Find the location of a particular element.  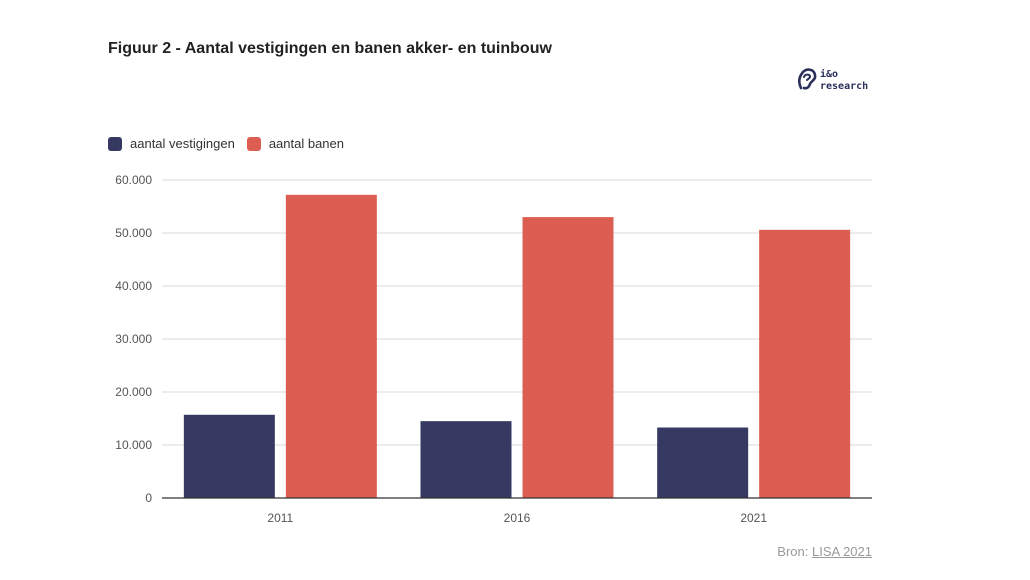

x-tick-label: 2021 is located at coordinates (753, 518).